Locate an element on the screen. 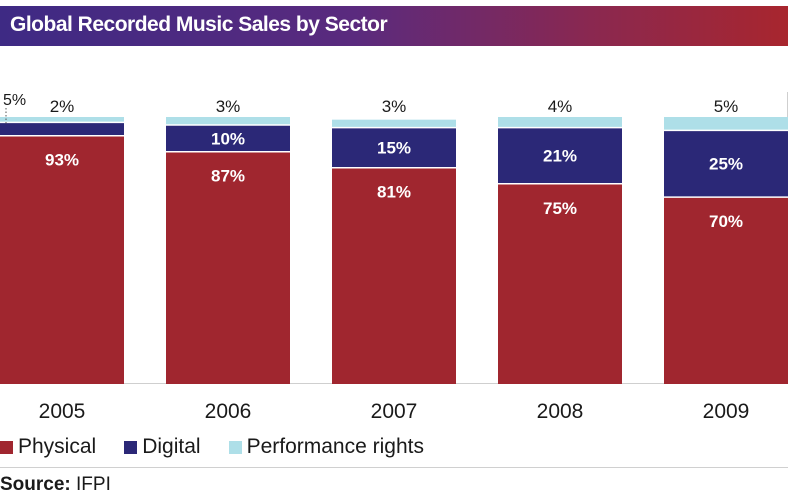 This screenshot has width=794, height=499. x-tick-label-2008: 2008 is located at coordinates (560, 411).